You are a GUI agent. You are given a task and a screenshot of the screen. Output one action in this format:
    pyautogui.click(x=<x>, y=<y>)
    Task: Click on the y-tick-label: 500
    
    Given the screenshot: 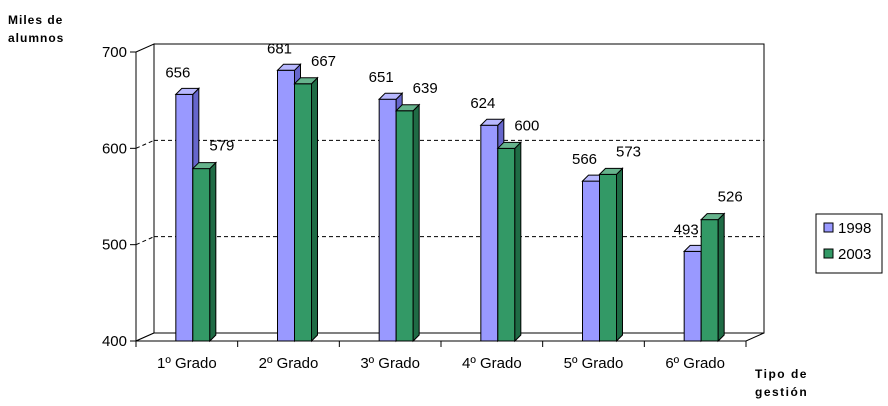 What is the action you would take?
    pyautogui.click(x=114, y=245)
    